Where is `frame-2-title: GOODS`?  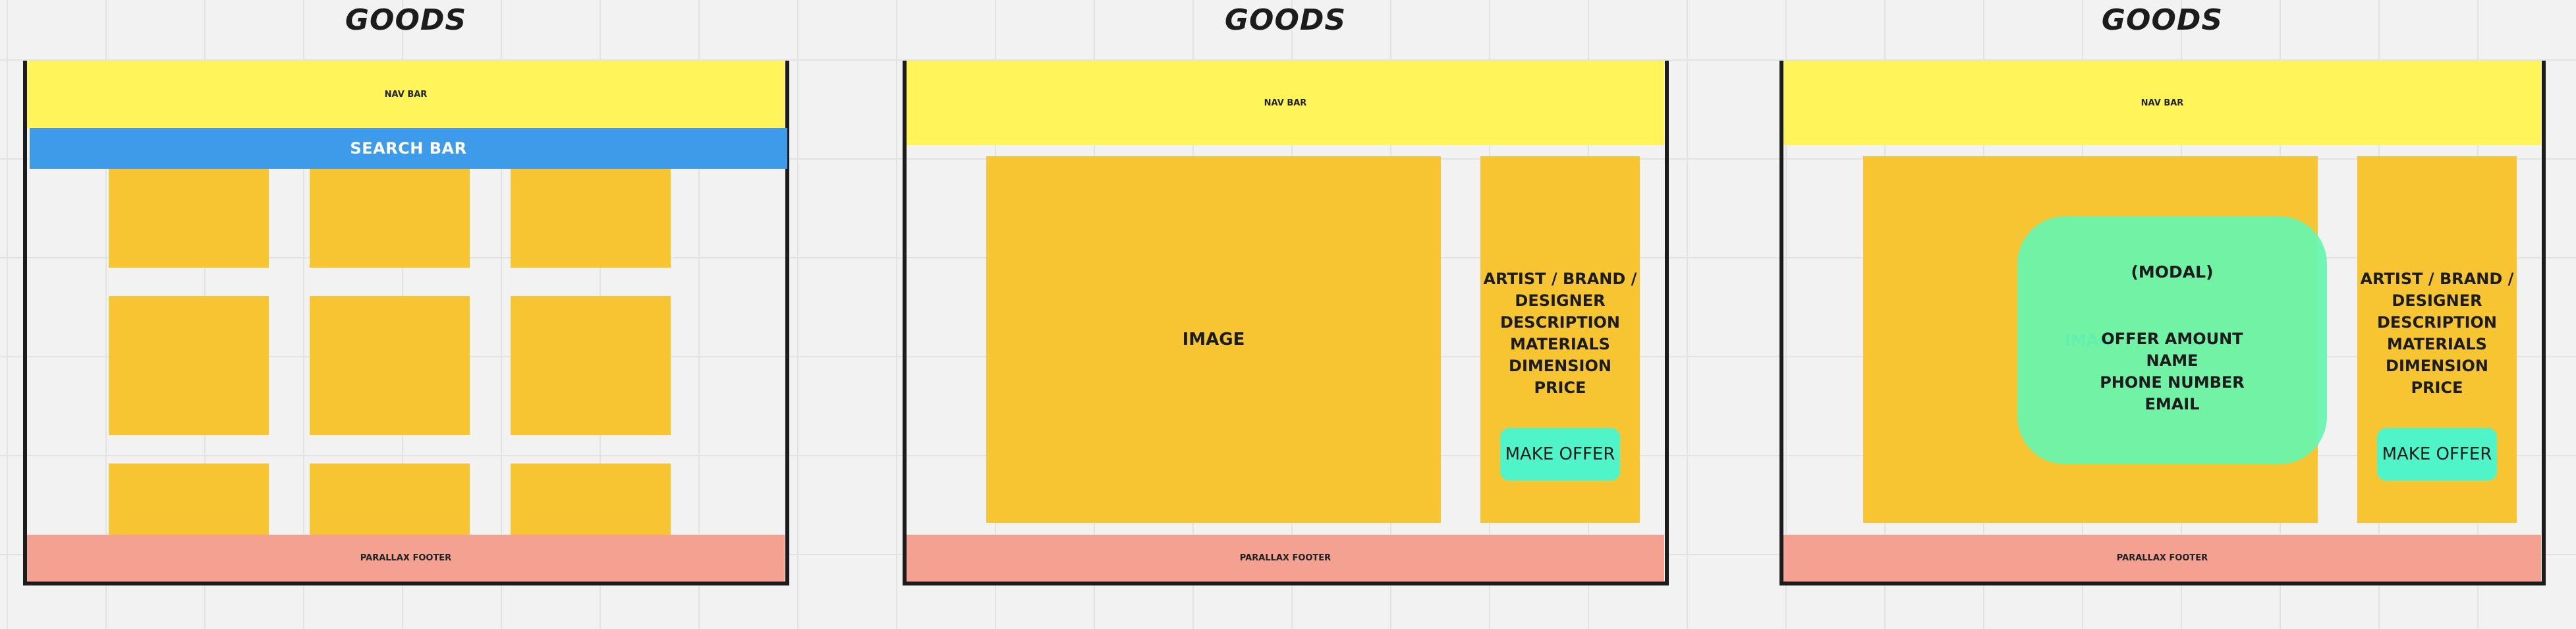
frame-2-title: GOODS is located at coordinates (1285, 20).